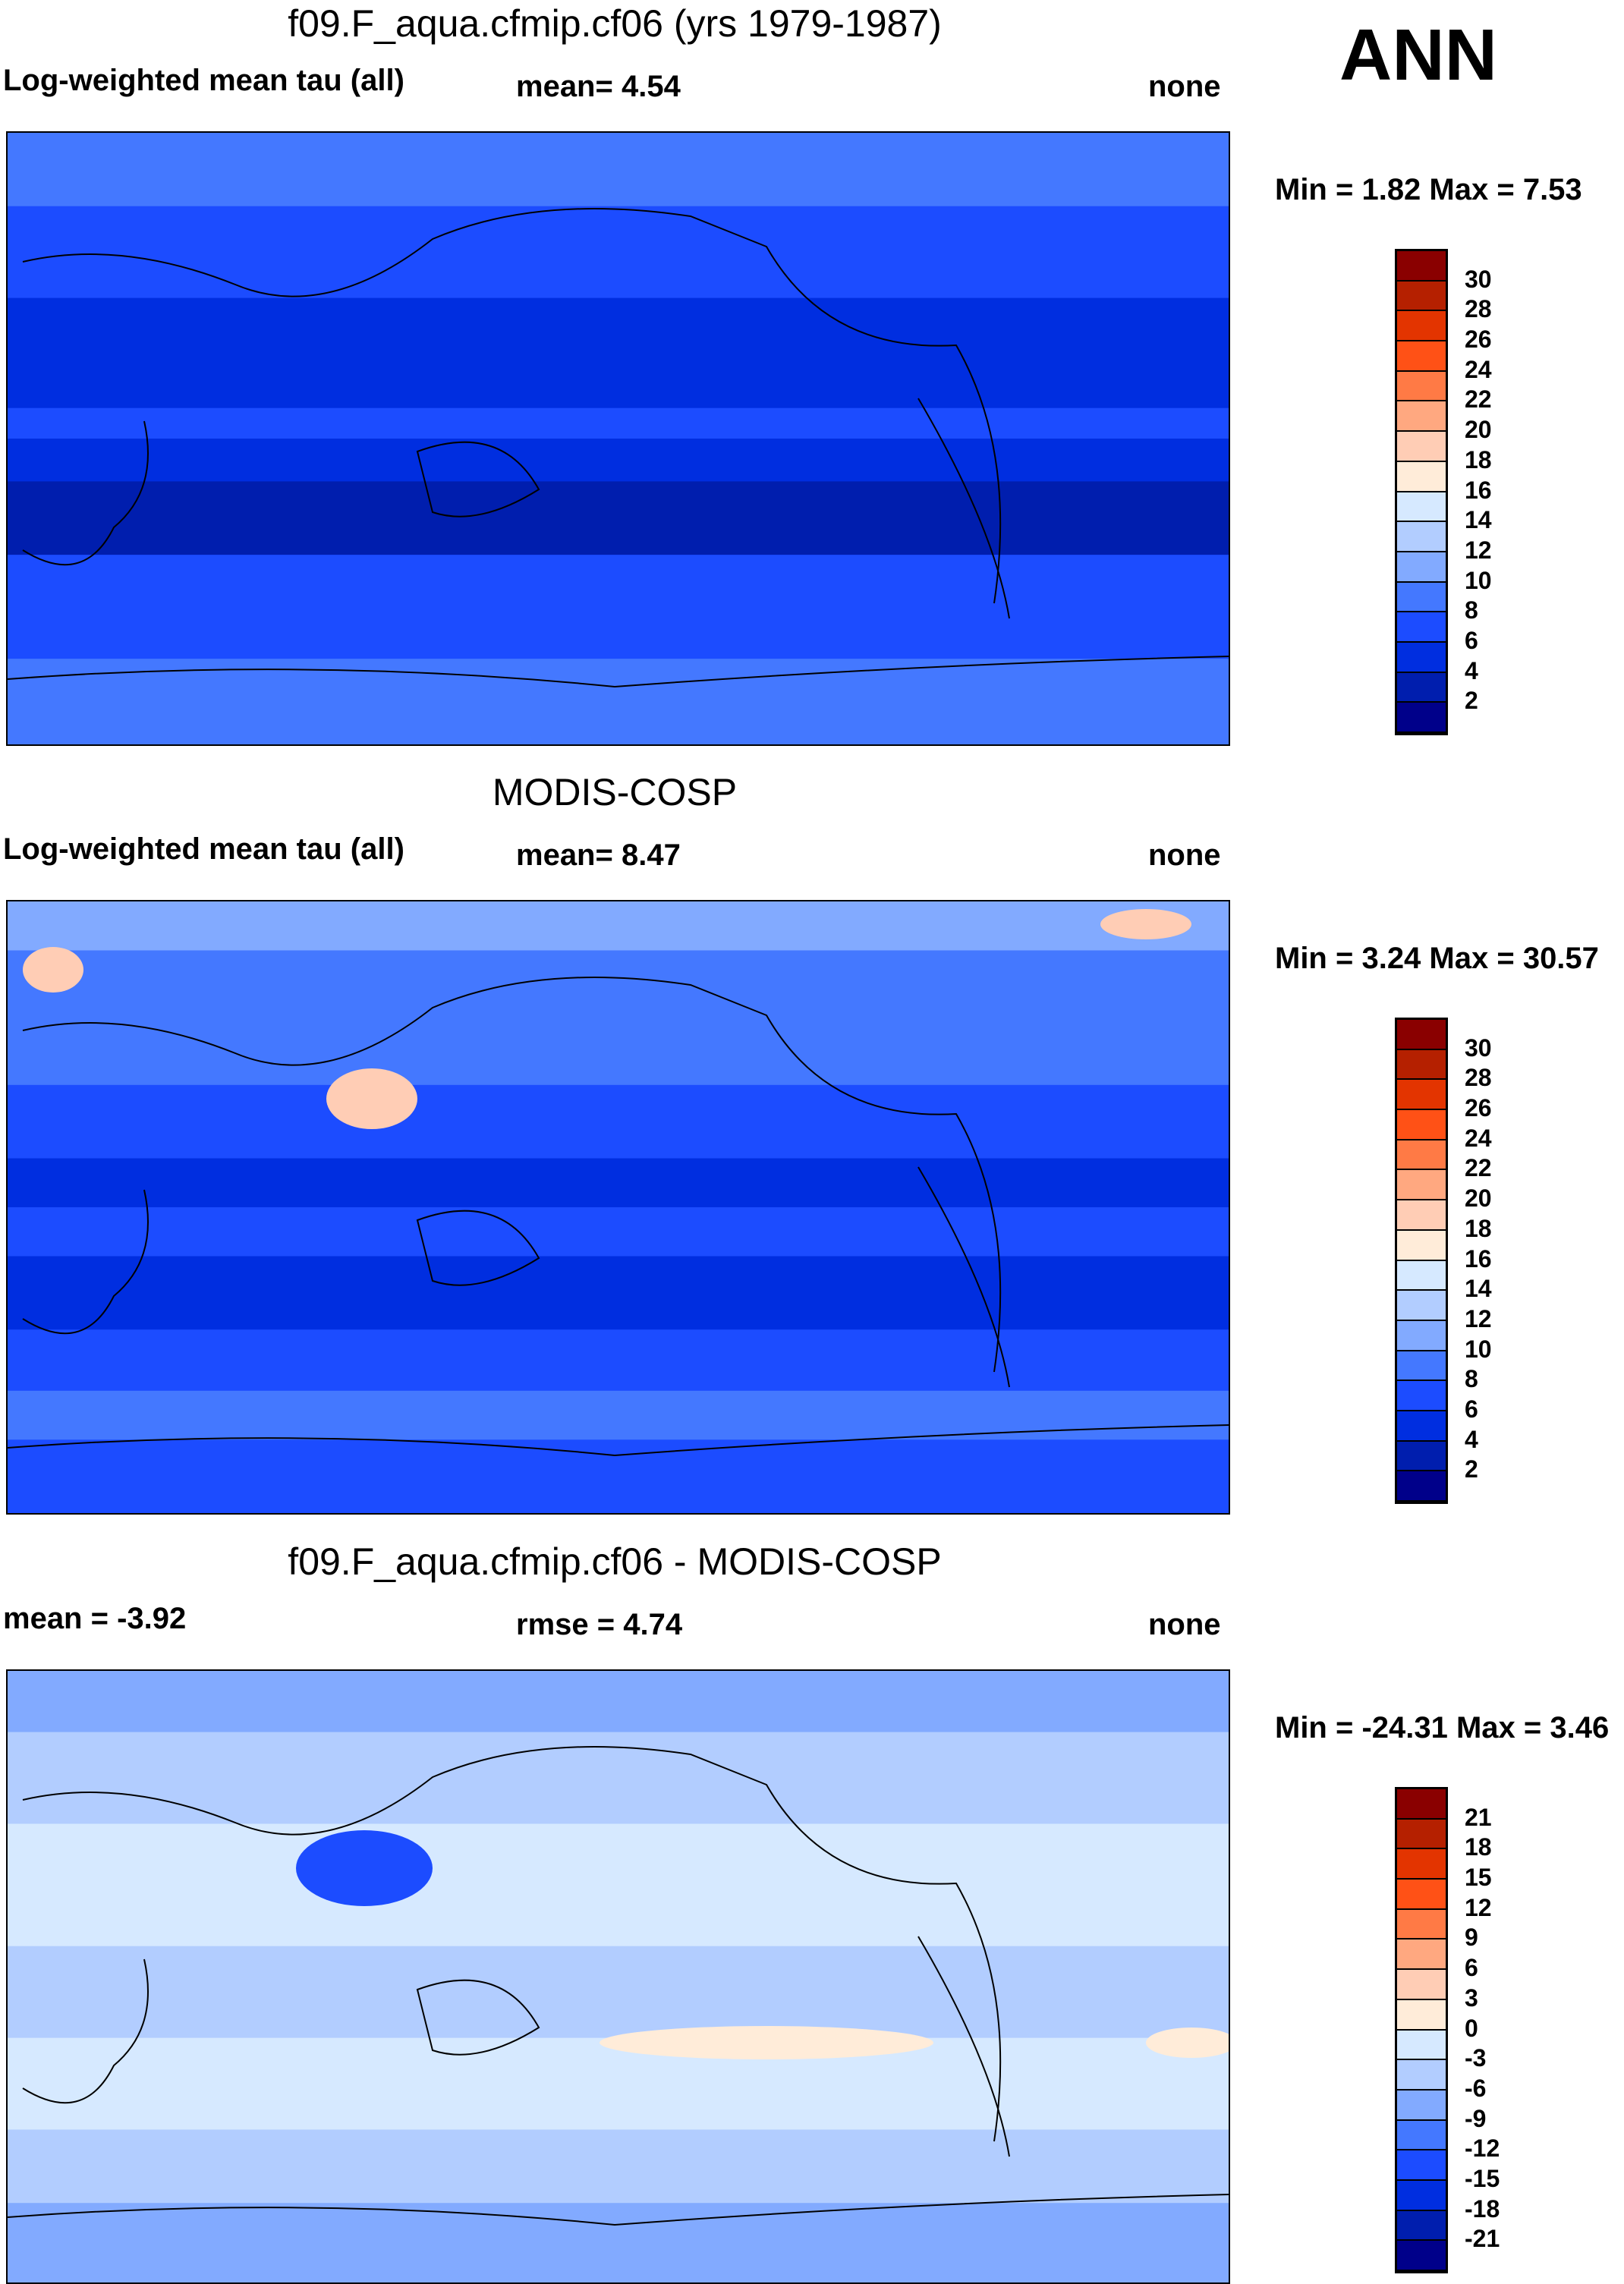 The height and width of the screenshot is (2284, 1624). I want to click on colorbar-label: 4, so click(1471, 670).